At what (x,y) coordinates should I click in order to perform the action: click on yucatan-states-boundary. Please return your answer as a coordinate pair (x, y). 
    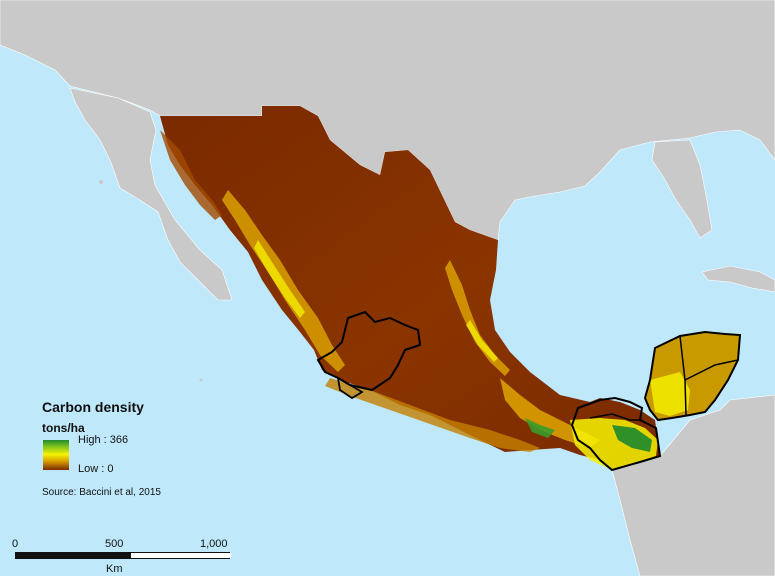
    Looking at the image, I should click on (692, 376).